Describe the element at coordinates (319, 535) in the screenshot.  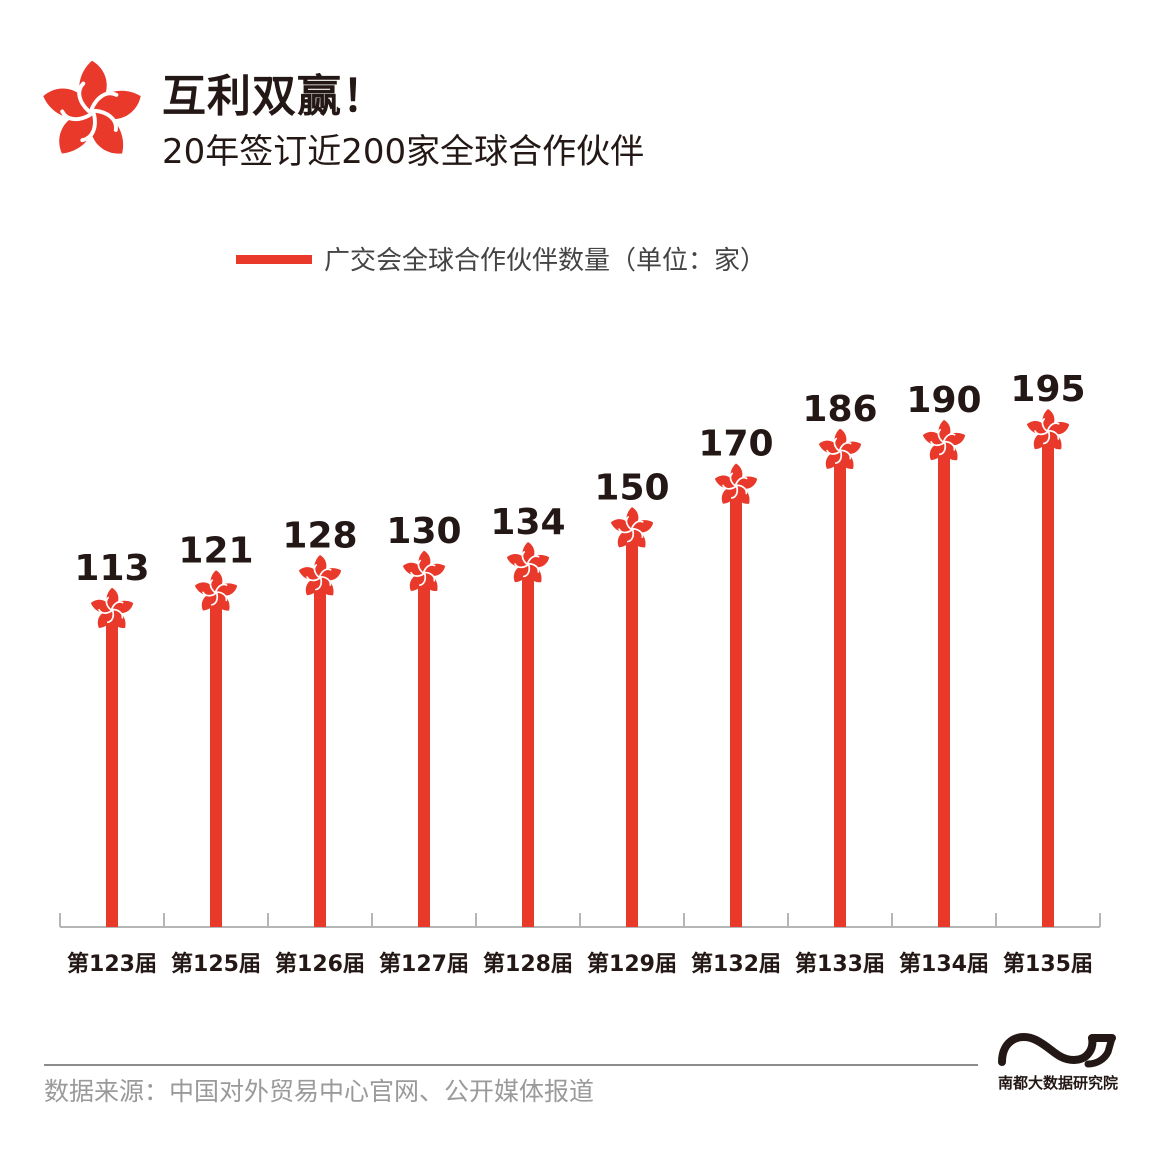
I see `data-label: 128` at that location.